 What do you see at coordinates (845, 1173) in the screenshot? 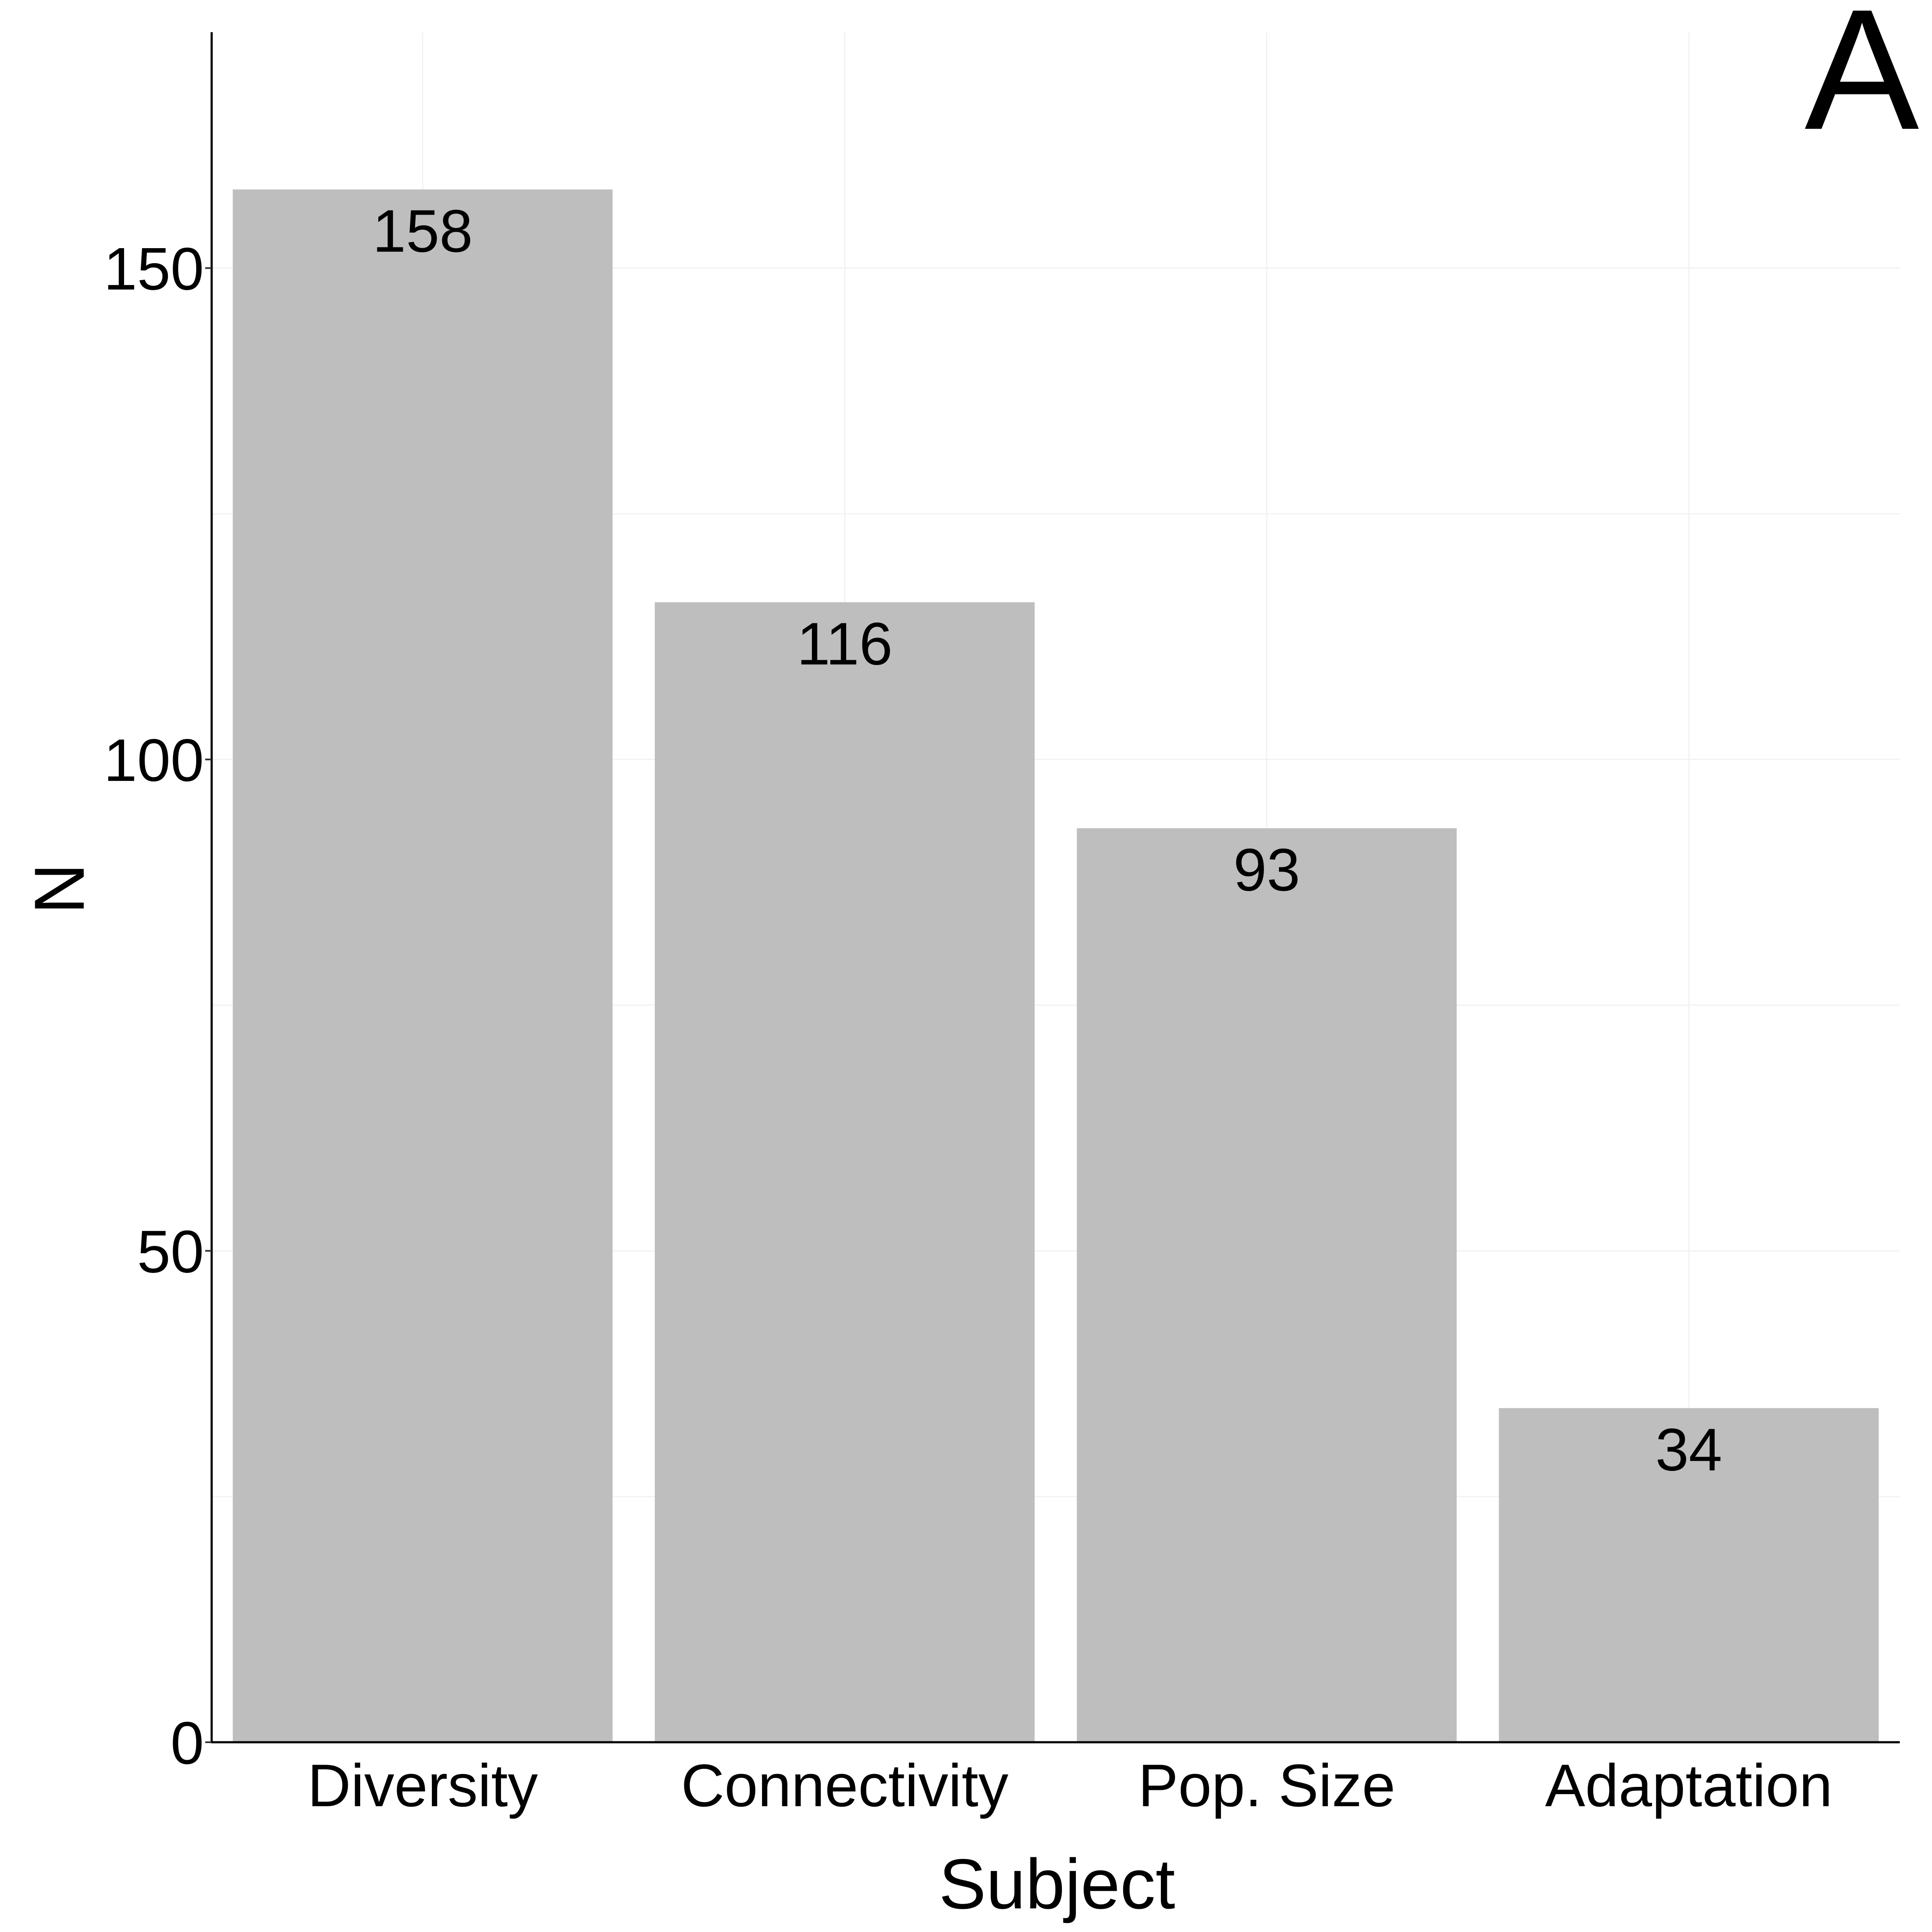
I see `bar-connectivity` at bounding box center [845, 1173].